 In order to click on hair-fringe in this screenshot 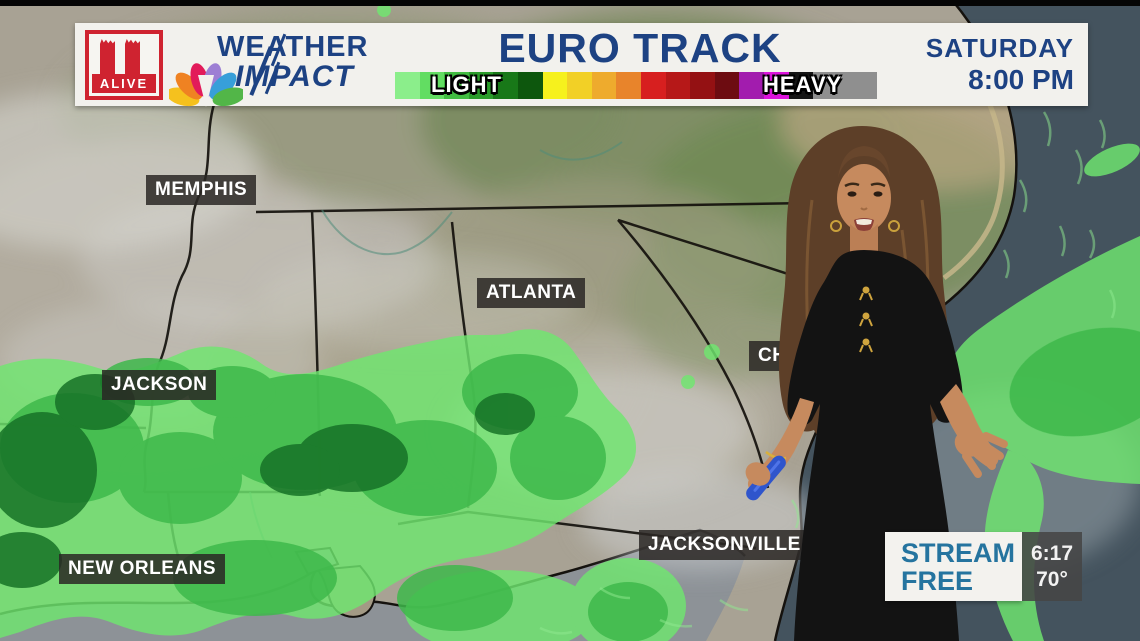, I will do `click(864, 162)`.